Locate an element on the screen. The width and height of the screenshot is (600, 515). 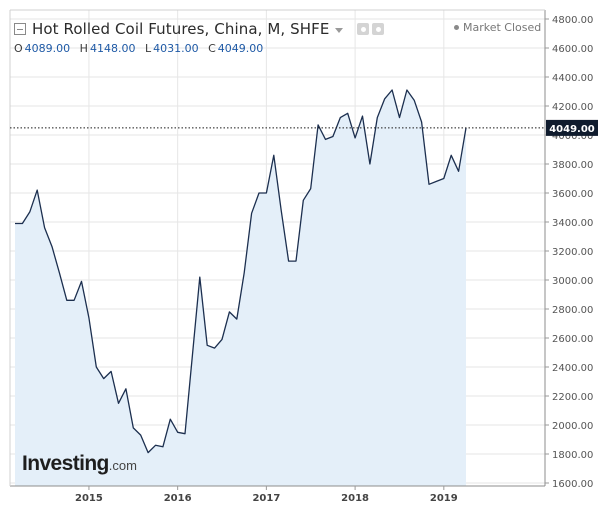
y-tick-label: 3000.00 is located at coordinates (572, 281).